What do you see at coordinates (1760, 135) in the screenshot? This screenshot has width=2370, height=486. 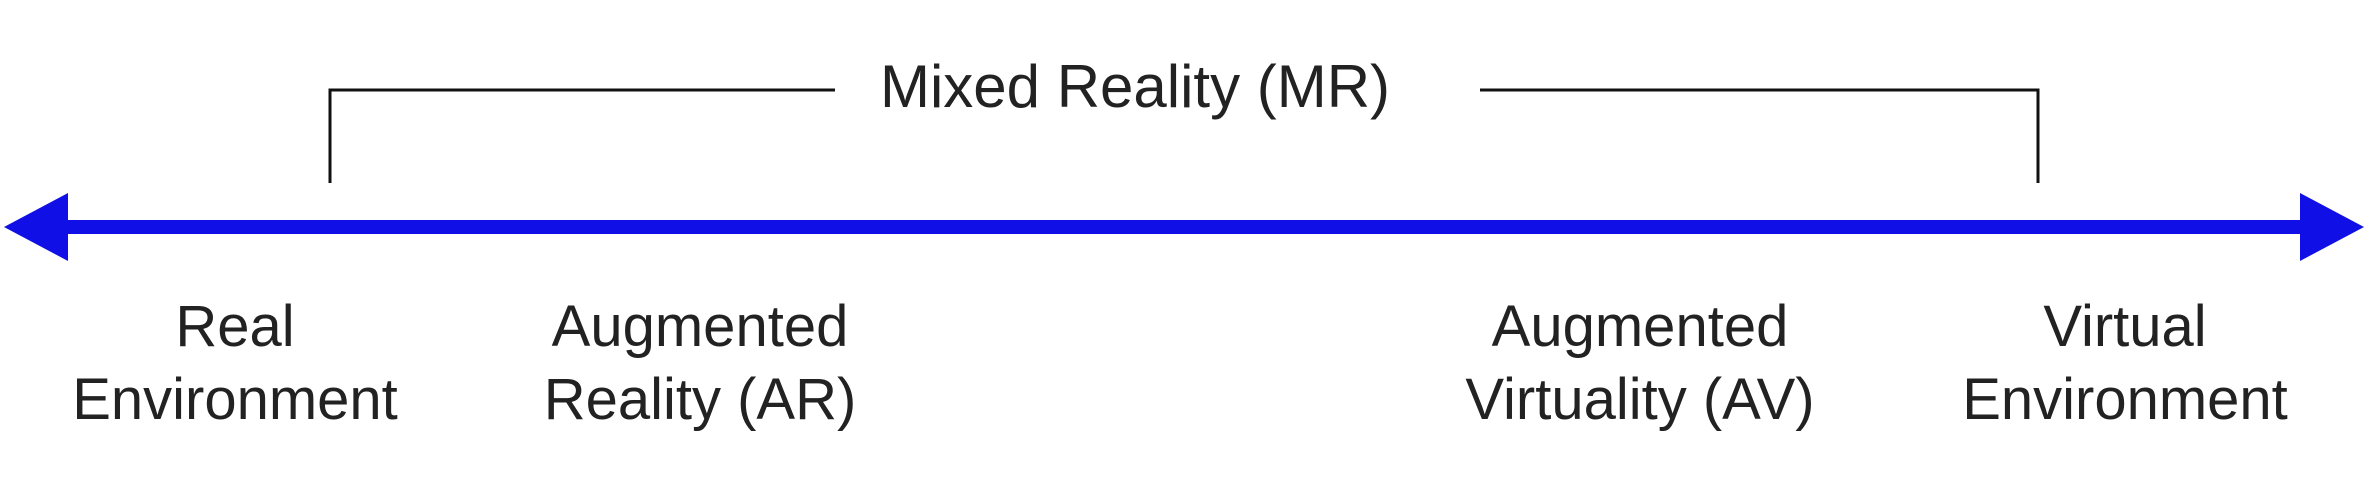 I see `mr-bracket-right` at bounding box center [1760, 135].